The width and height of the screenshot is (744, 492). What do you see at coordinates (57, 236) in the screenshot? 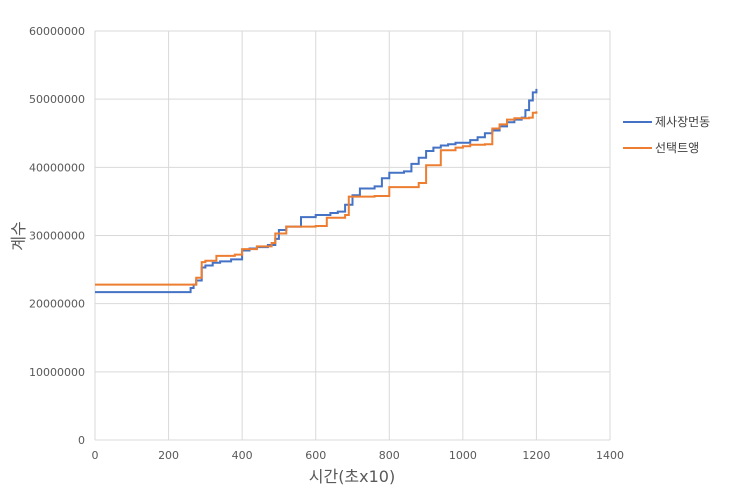
I see `y-tick-label: 30000000` at bounding box center [57, 236].